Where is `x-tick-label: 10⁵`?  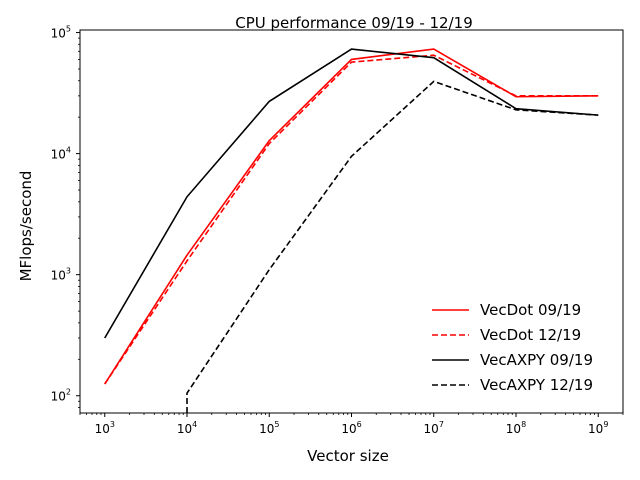 x-tick-label: 10⁵ is located at coordinates (269, 428).